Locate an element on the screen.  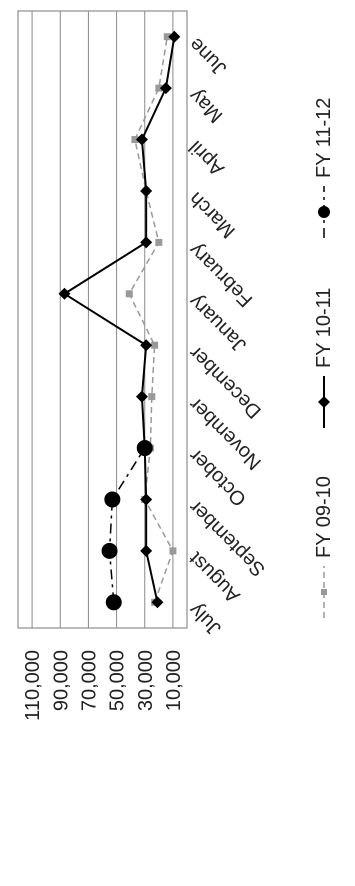
y-tick-label: 90,000 is located at coordinates (61, 680).